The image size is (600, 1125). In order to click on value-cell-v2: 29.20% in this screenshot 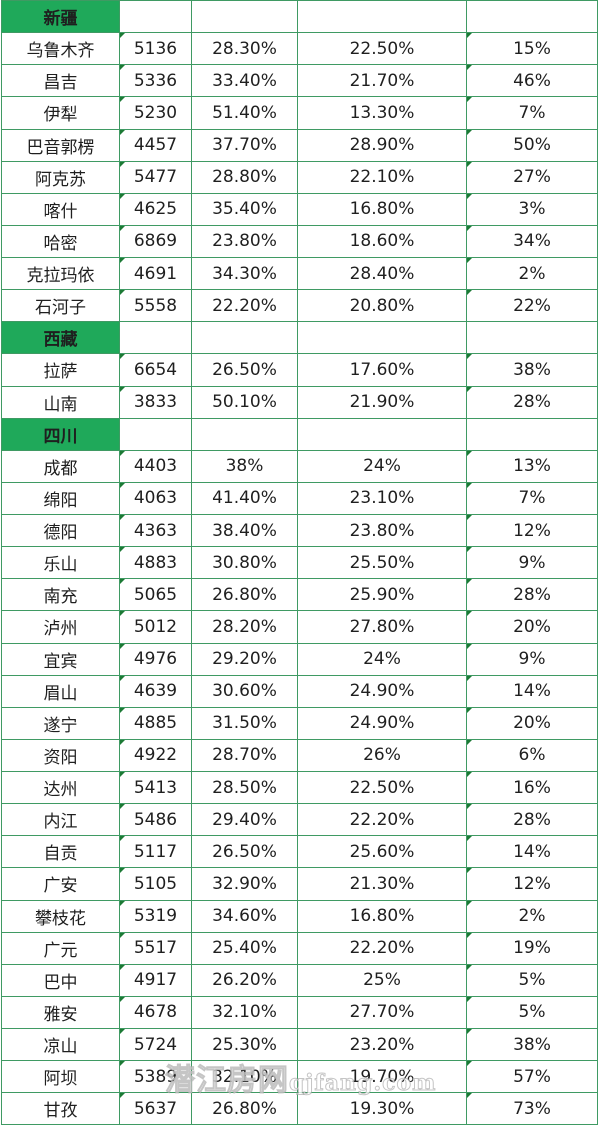, I will do `click(244, 659)`.